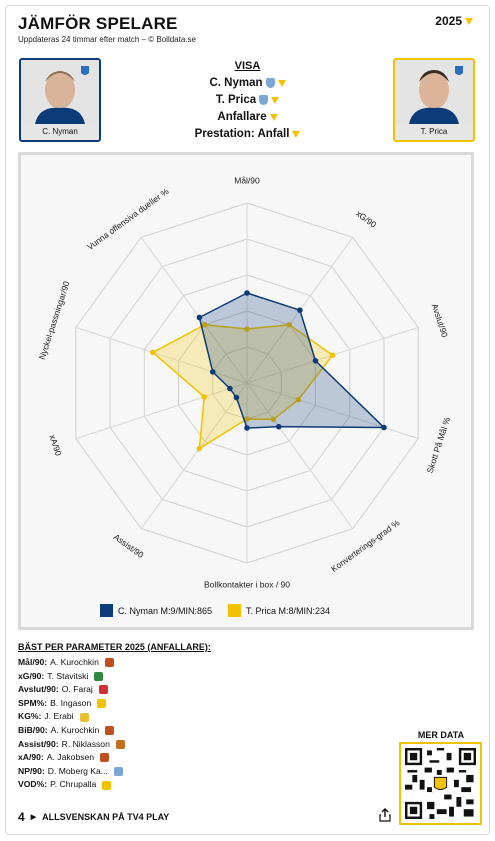 The width and height of the screenshot is (495, 841). What do you see at coordinates (242, 117) in the screenshot?
I see `position-label: Anfallare` at bounding box center [242, 117].